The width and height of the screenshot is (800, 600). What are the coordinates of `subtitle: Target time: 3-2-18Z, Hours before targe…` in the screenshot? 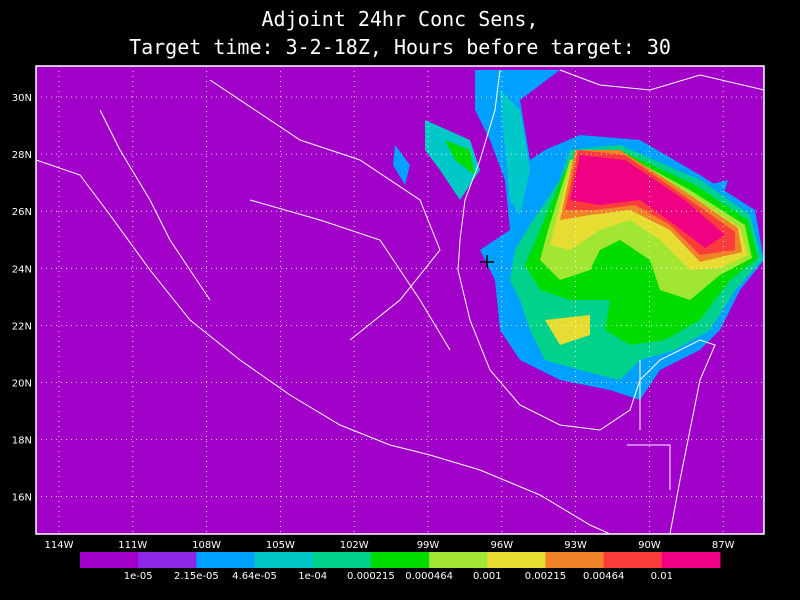 It's located at (400, 47).